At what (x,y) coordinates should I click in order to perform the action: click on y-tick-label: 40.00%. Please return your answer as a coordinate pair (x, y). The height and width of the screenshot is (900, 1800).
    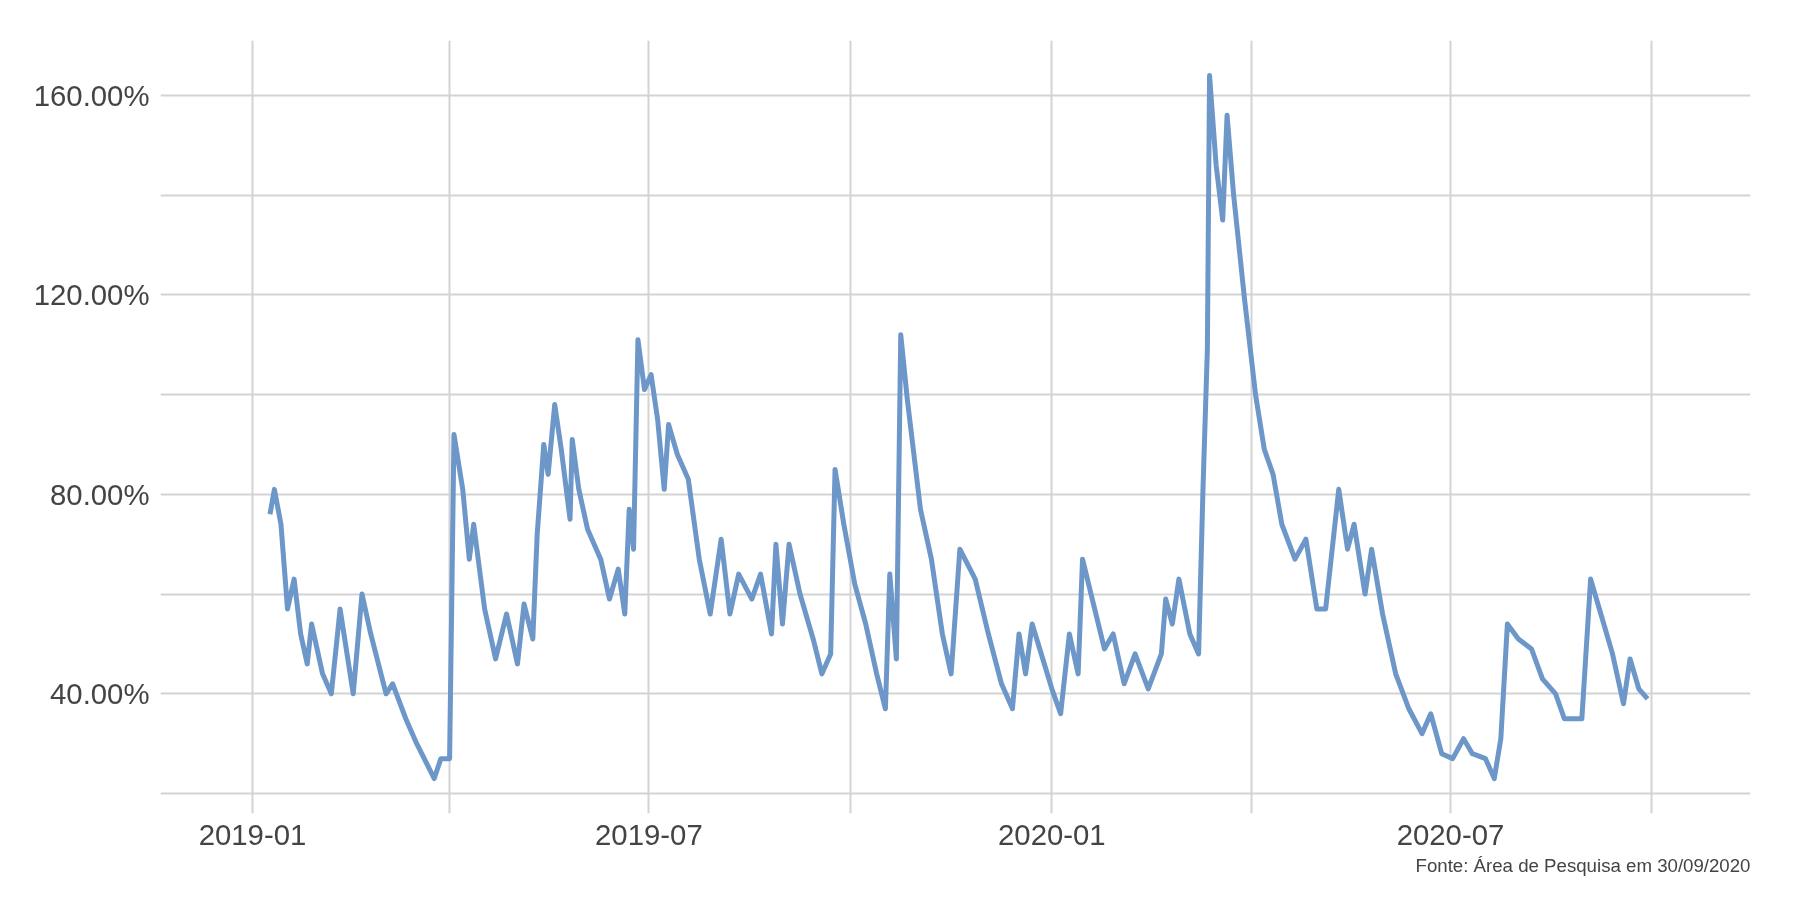
    Looking at the image, I should click on (100, 694).